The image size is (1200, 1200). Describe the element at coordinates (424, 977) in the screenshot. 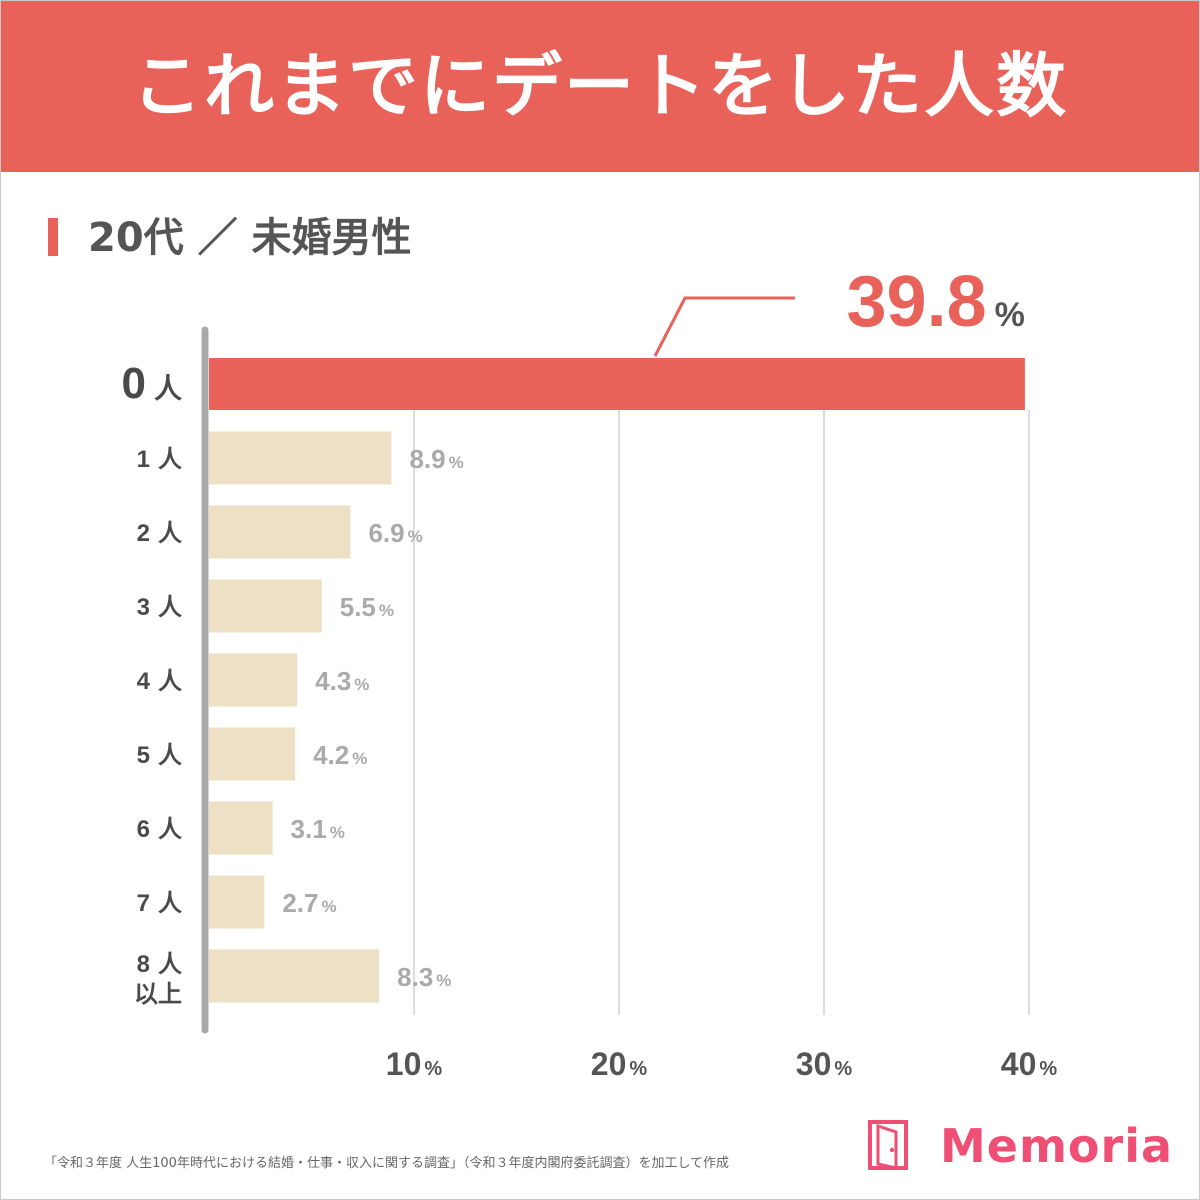

I see `value-label-8: 8.3%` at that location.